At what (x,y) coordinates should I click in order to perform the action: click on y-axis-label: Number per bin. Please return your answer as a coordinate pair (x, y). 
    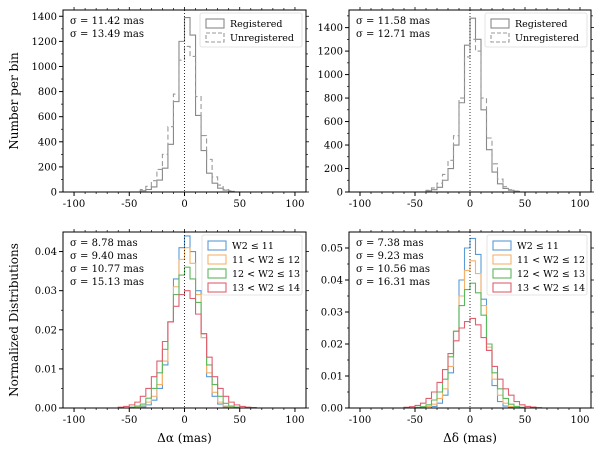
    Looking at the image, I should click on (14, 101).